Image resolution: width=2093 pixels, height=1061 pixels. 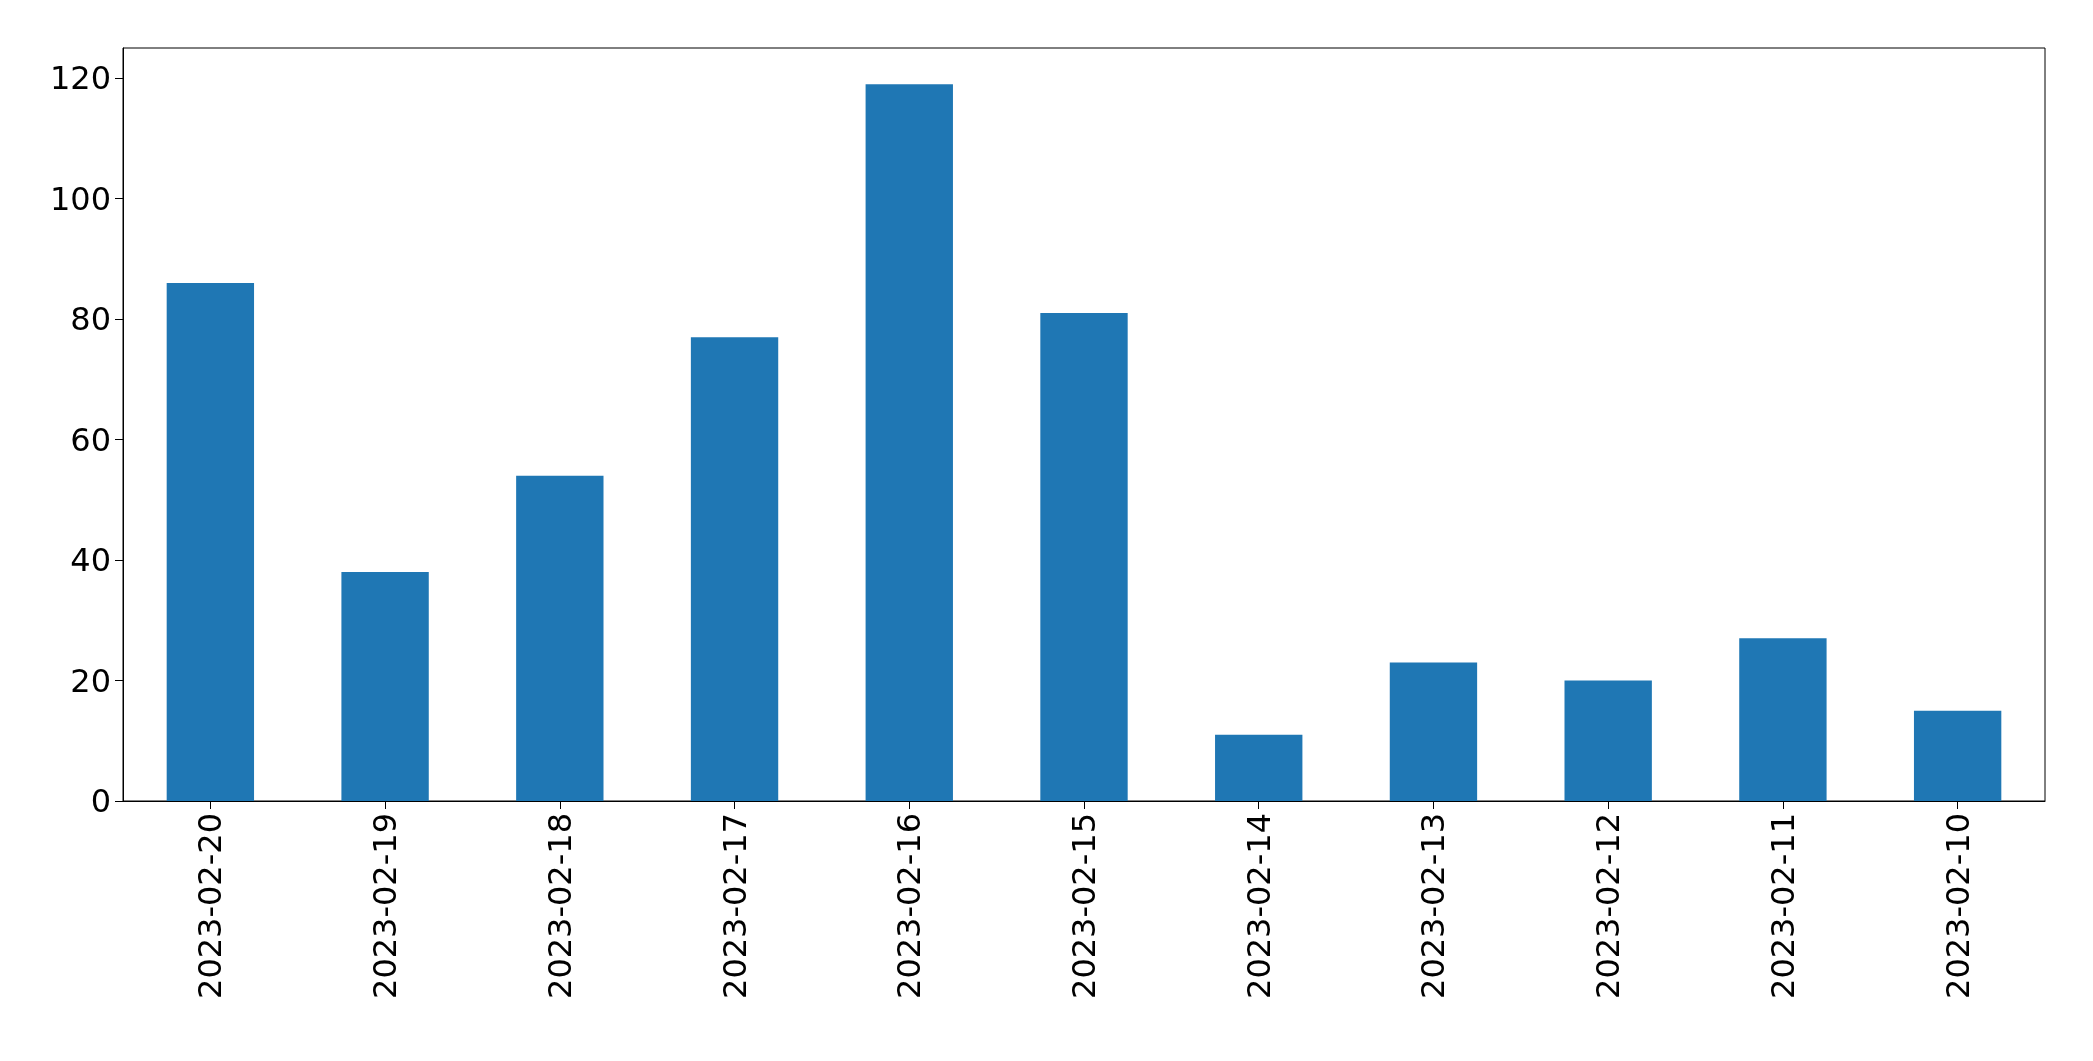 I want to click on x-tick-label: 2023-02-13, so click(x=1433, y=906).